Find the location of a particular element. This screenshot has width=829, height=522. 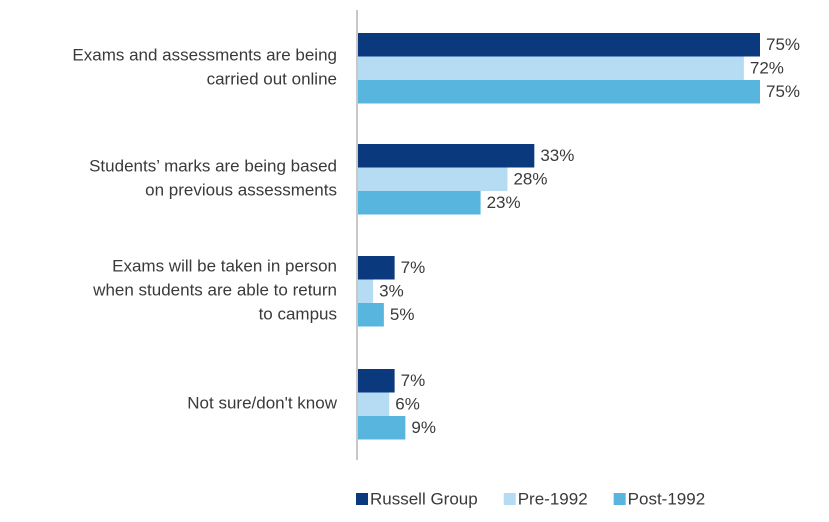

value-label: 3% is located at coordinates (391, 291).